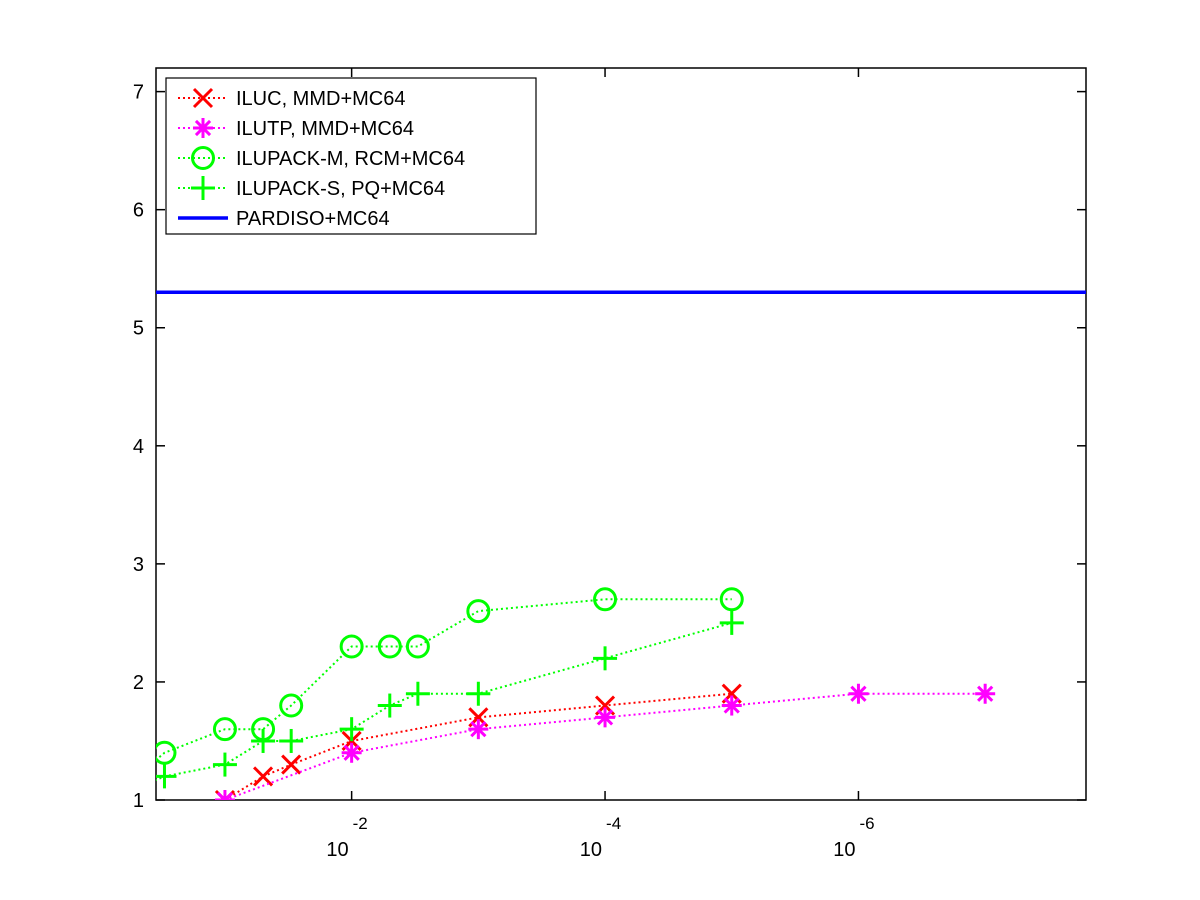 Image resolution: width=1200 pixels, height=900 pixels. What do you see at coordinates (138, 329) in the screenshot?
I see `y-tick-label: 5` at bounding box center [138, 329].